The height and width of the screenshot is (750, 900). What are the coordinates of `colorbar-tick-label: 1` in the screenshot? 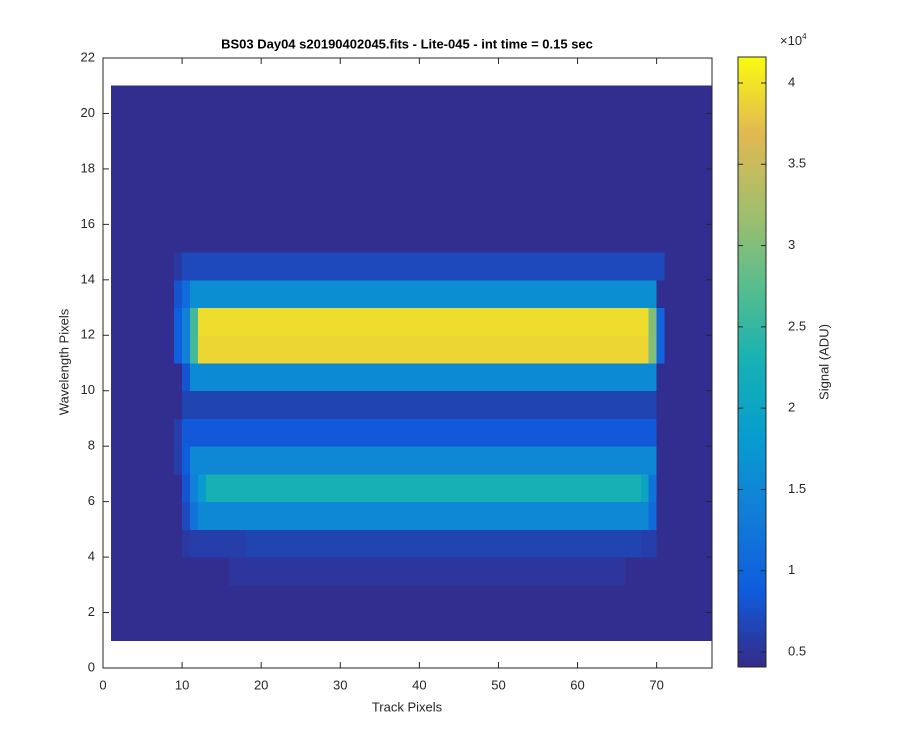 It's located at (791, 569).